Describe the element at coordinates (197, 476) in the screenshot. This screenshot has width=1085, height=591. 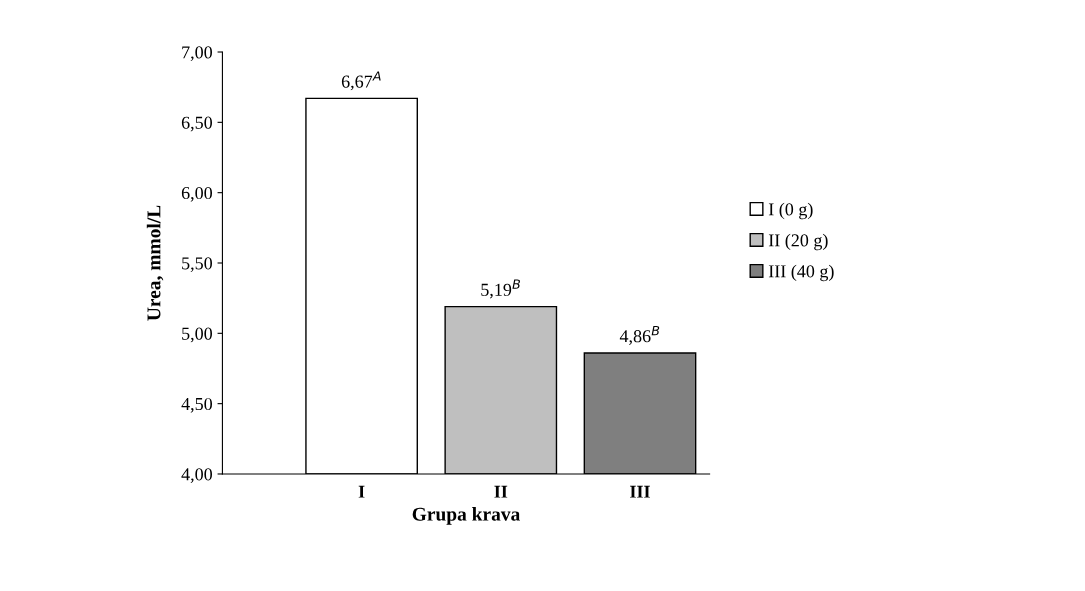
I see `y-tick-label: 4,00` at that location.